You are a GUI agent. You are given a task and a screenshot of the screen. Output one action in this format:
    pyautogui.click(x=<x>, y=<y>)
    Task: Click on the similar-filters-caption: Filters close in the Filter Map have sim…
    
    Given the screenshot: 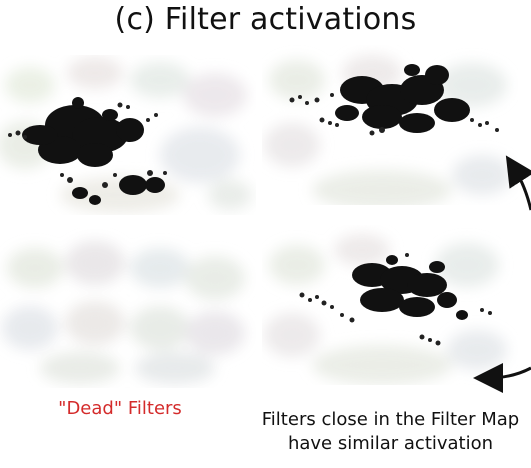 What is the action you would take?
    pyautogui.click(x=390, y=432)
    